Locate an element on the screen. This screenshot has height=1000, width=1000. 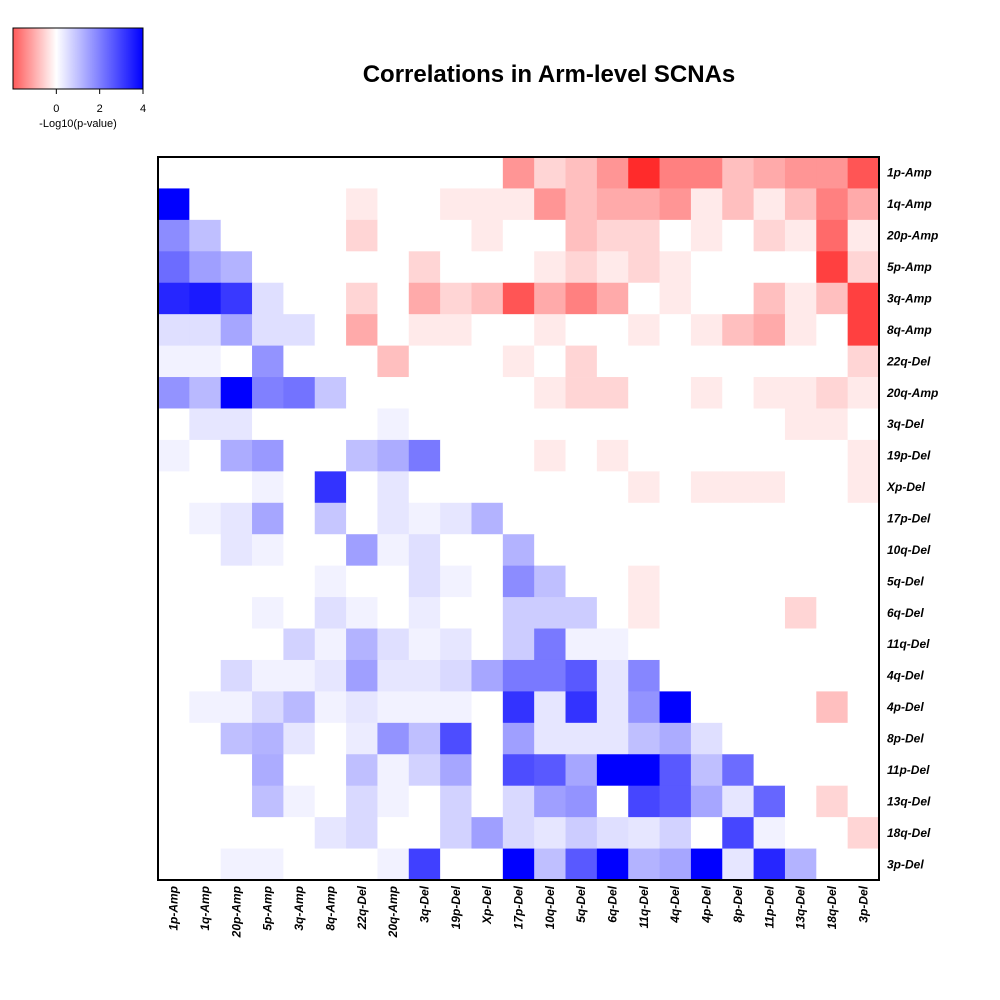
heatmap-cell-10q-Del-1q-Amp is located at coordinates (205, 550).